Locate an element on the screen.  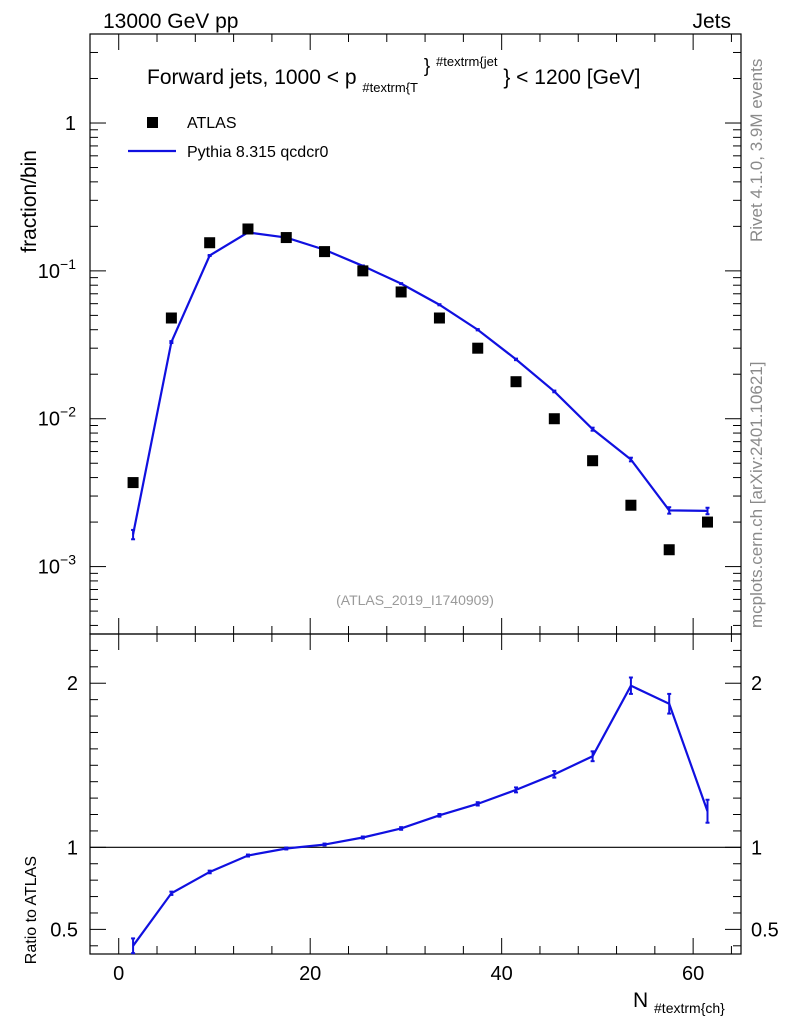
ratio-y-tick-label-left: 1 is located at coordinates (72, 848).